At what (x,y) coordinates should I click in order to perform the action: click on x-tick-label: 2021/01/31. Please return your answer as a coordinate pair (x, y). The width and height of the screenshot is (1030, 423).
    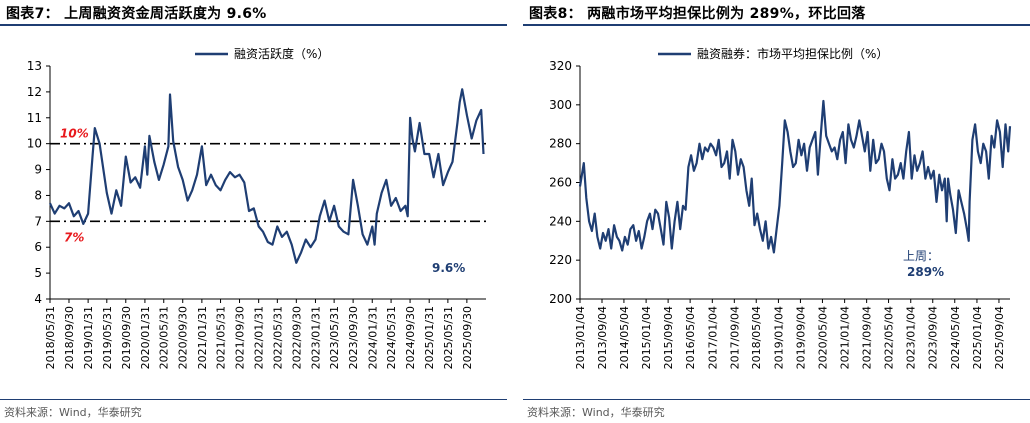
    Looking at the image, I should click on (202, 337).